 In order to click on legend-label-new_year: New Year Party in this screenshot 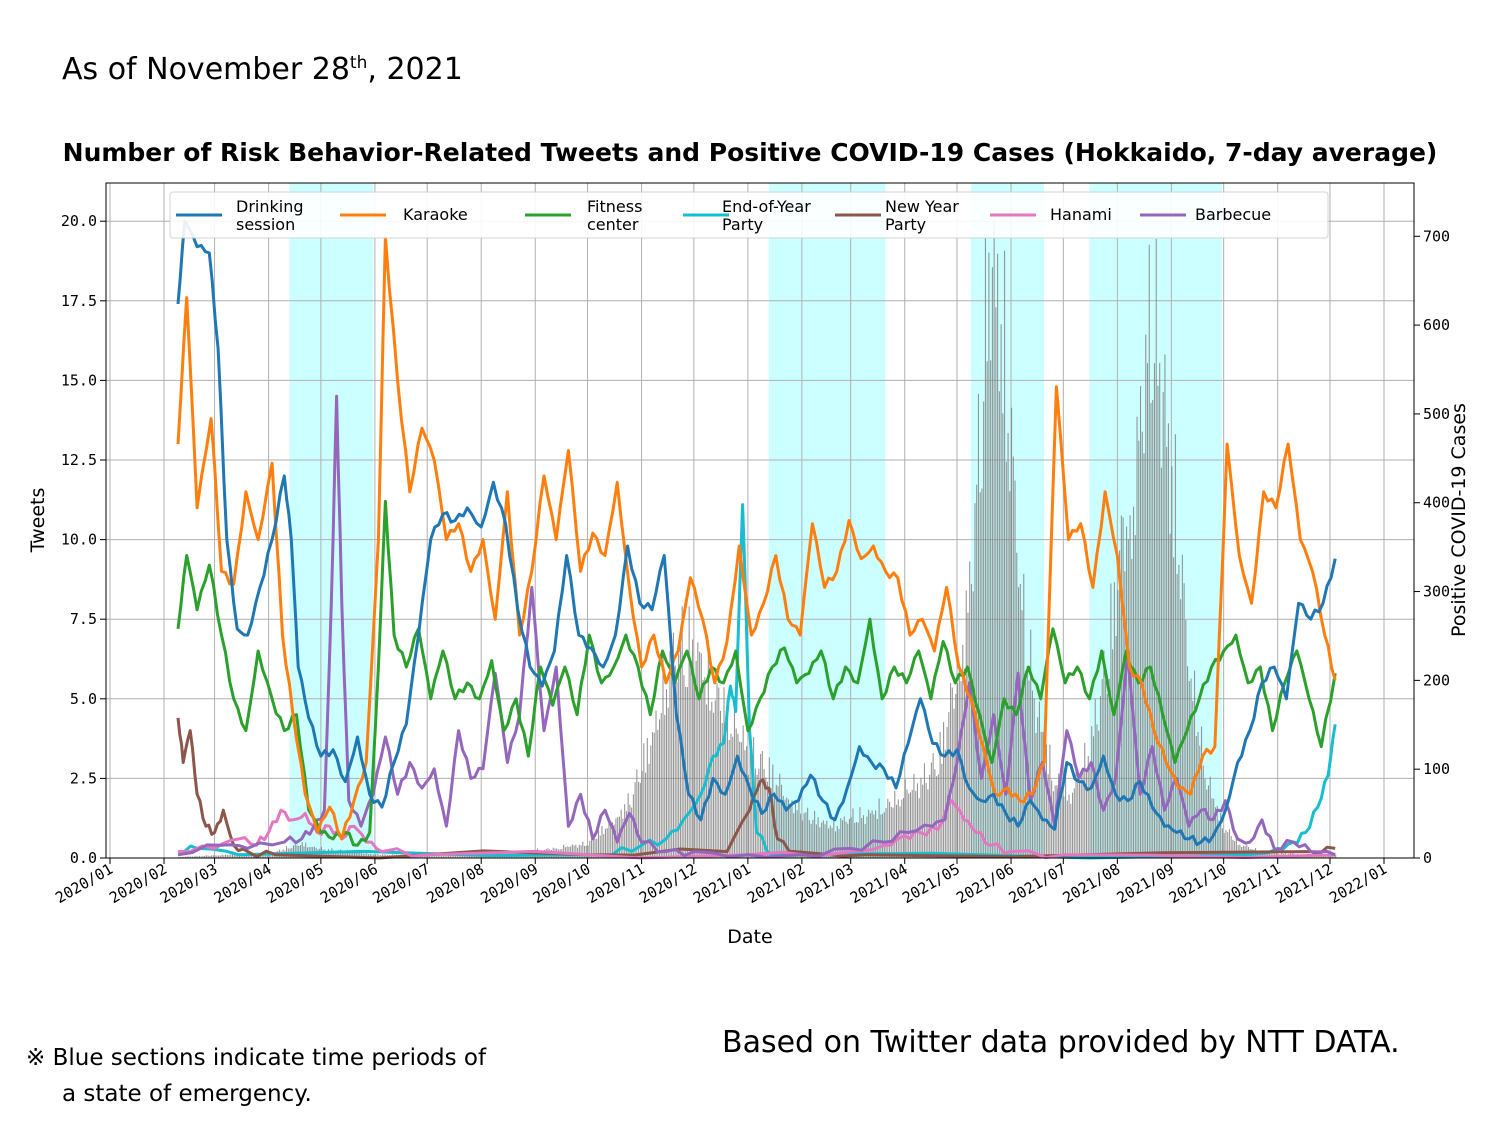, I will do `click(922, 215)`.